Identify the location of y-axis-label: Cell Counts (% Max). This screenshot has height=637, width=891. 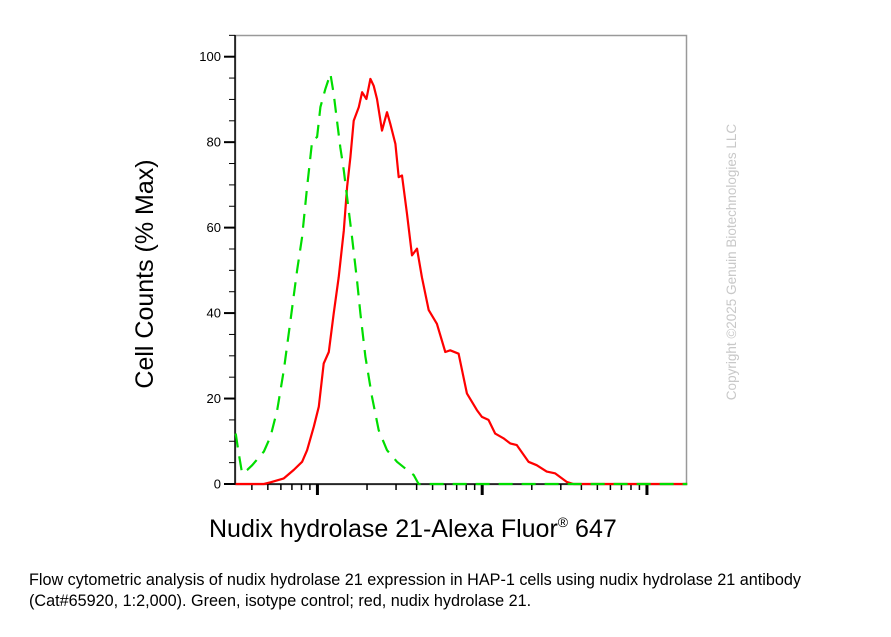
(145, 273).